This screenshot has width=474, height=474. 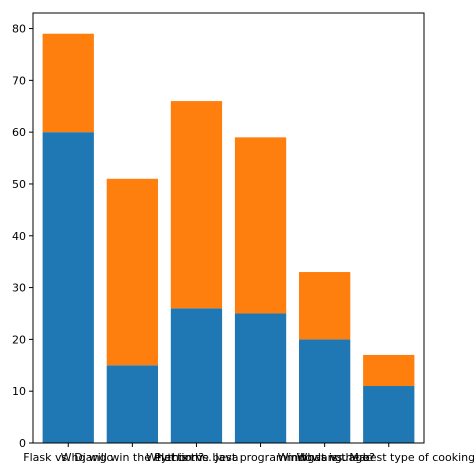 What do you see at coordinates (385, 457) in the screenshot?
I see `x-tick-label: What is the best type of cooking?` at bounding box center [385, 457].